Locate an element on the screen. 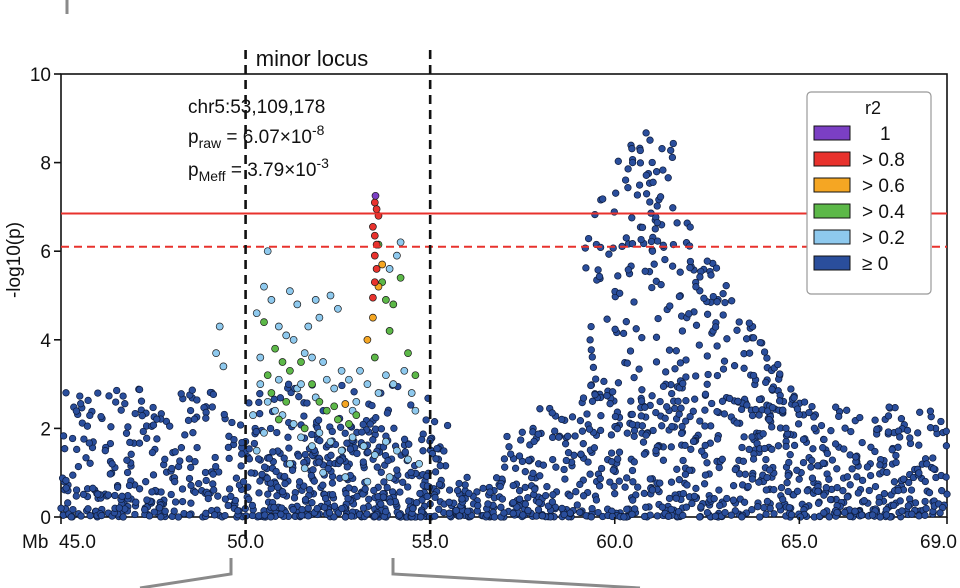 The height and width of the screenshot is (588, 960). y-tick-label: 2 is located at coordinates (45, 429).